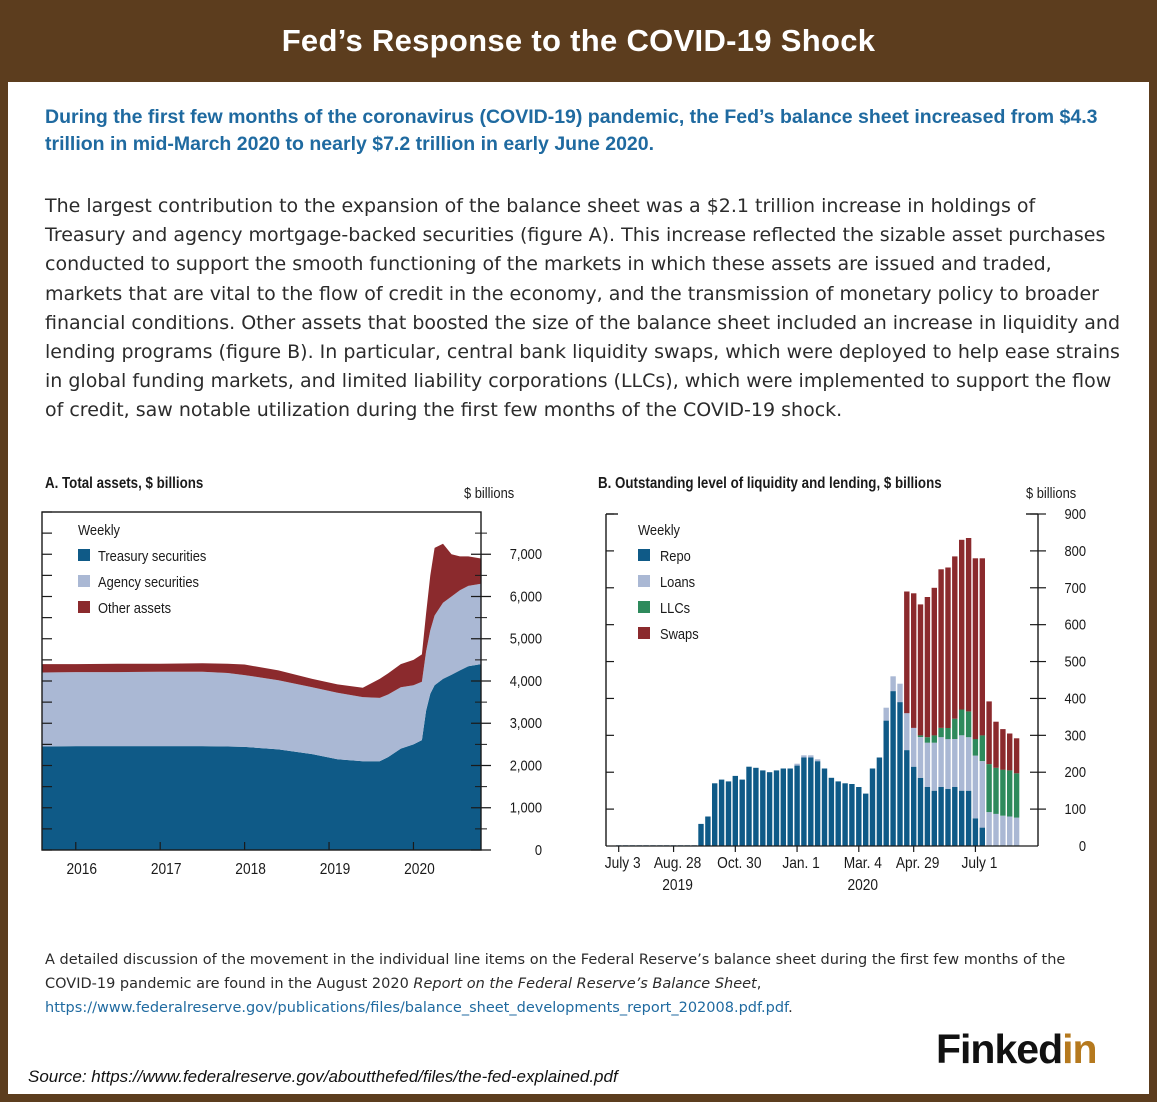 This screenshot has height=1102, width=1157. What do you see at coordinates (489, 493) in the screenshot?
I see `chart-a-unit-label: $ billions` at bounding box center [489, 493].